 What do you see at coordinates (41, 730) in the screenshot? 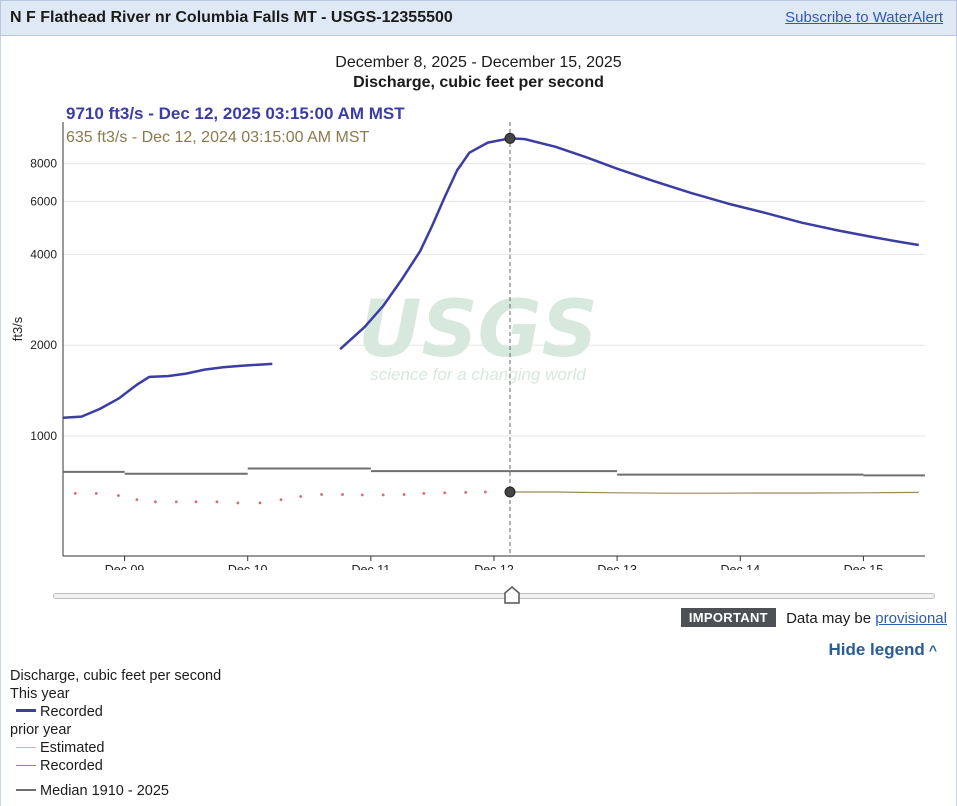
I see `legend-group-prior-year: prior year` at bounding box center [41, 730].